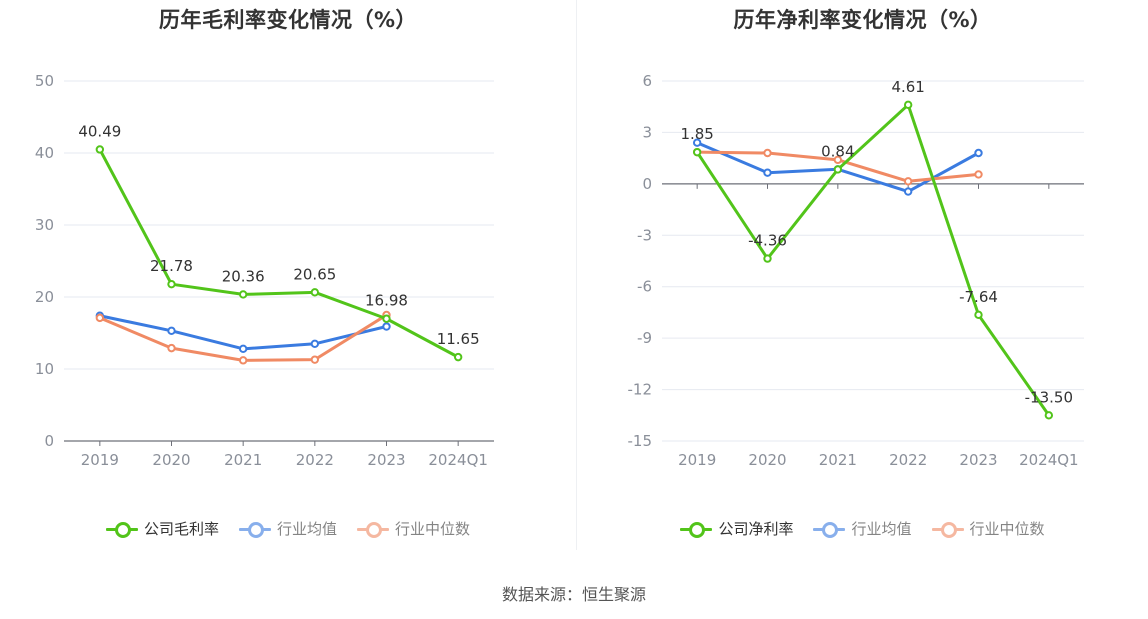  Describe the element at coordinates (576, 275) in the screenshot. I see `panel-divider` at that location.